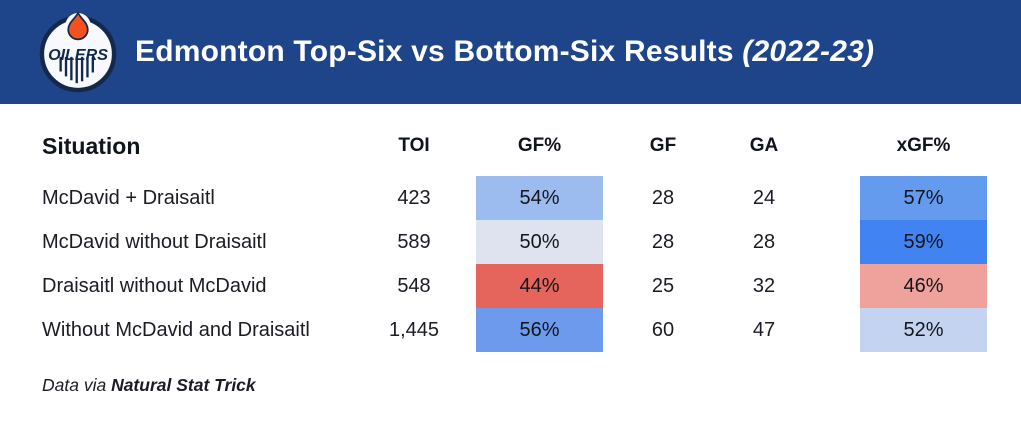  What do you see at coordinates (414, 241) in the screenshot?
I see `toi-value: 589` at bounding box center [414, 241].